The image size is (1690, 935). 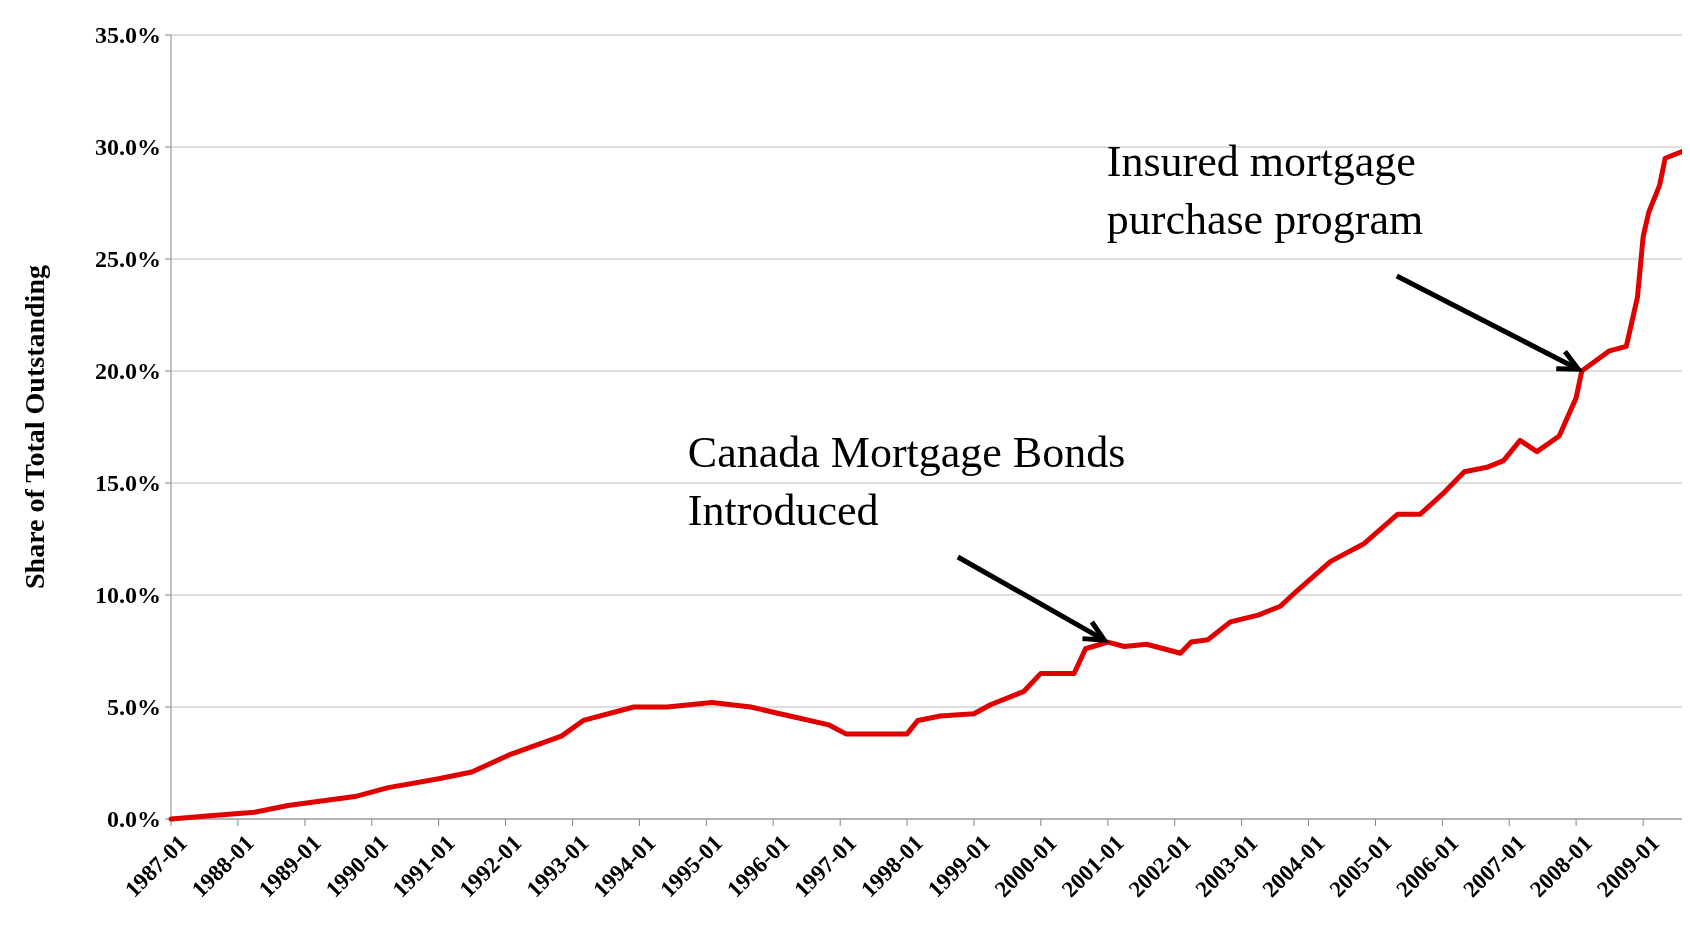 I want to click on annotation: Canada Mortgage Bonds Introduced, so click(x=906, y=482).